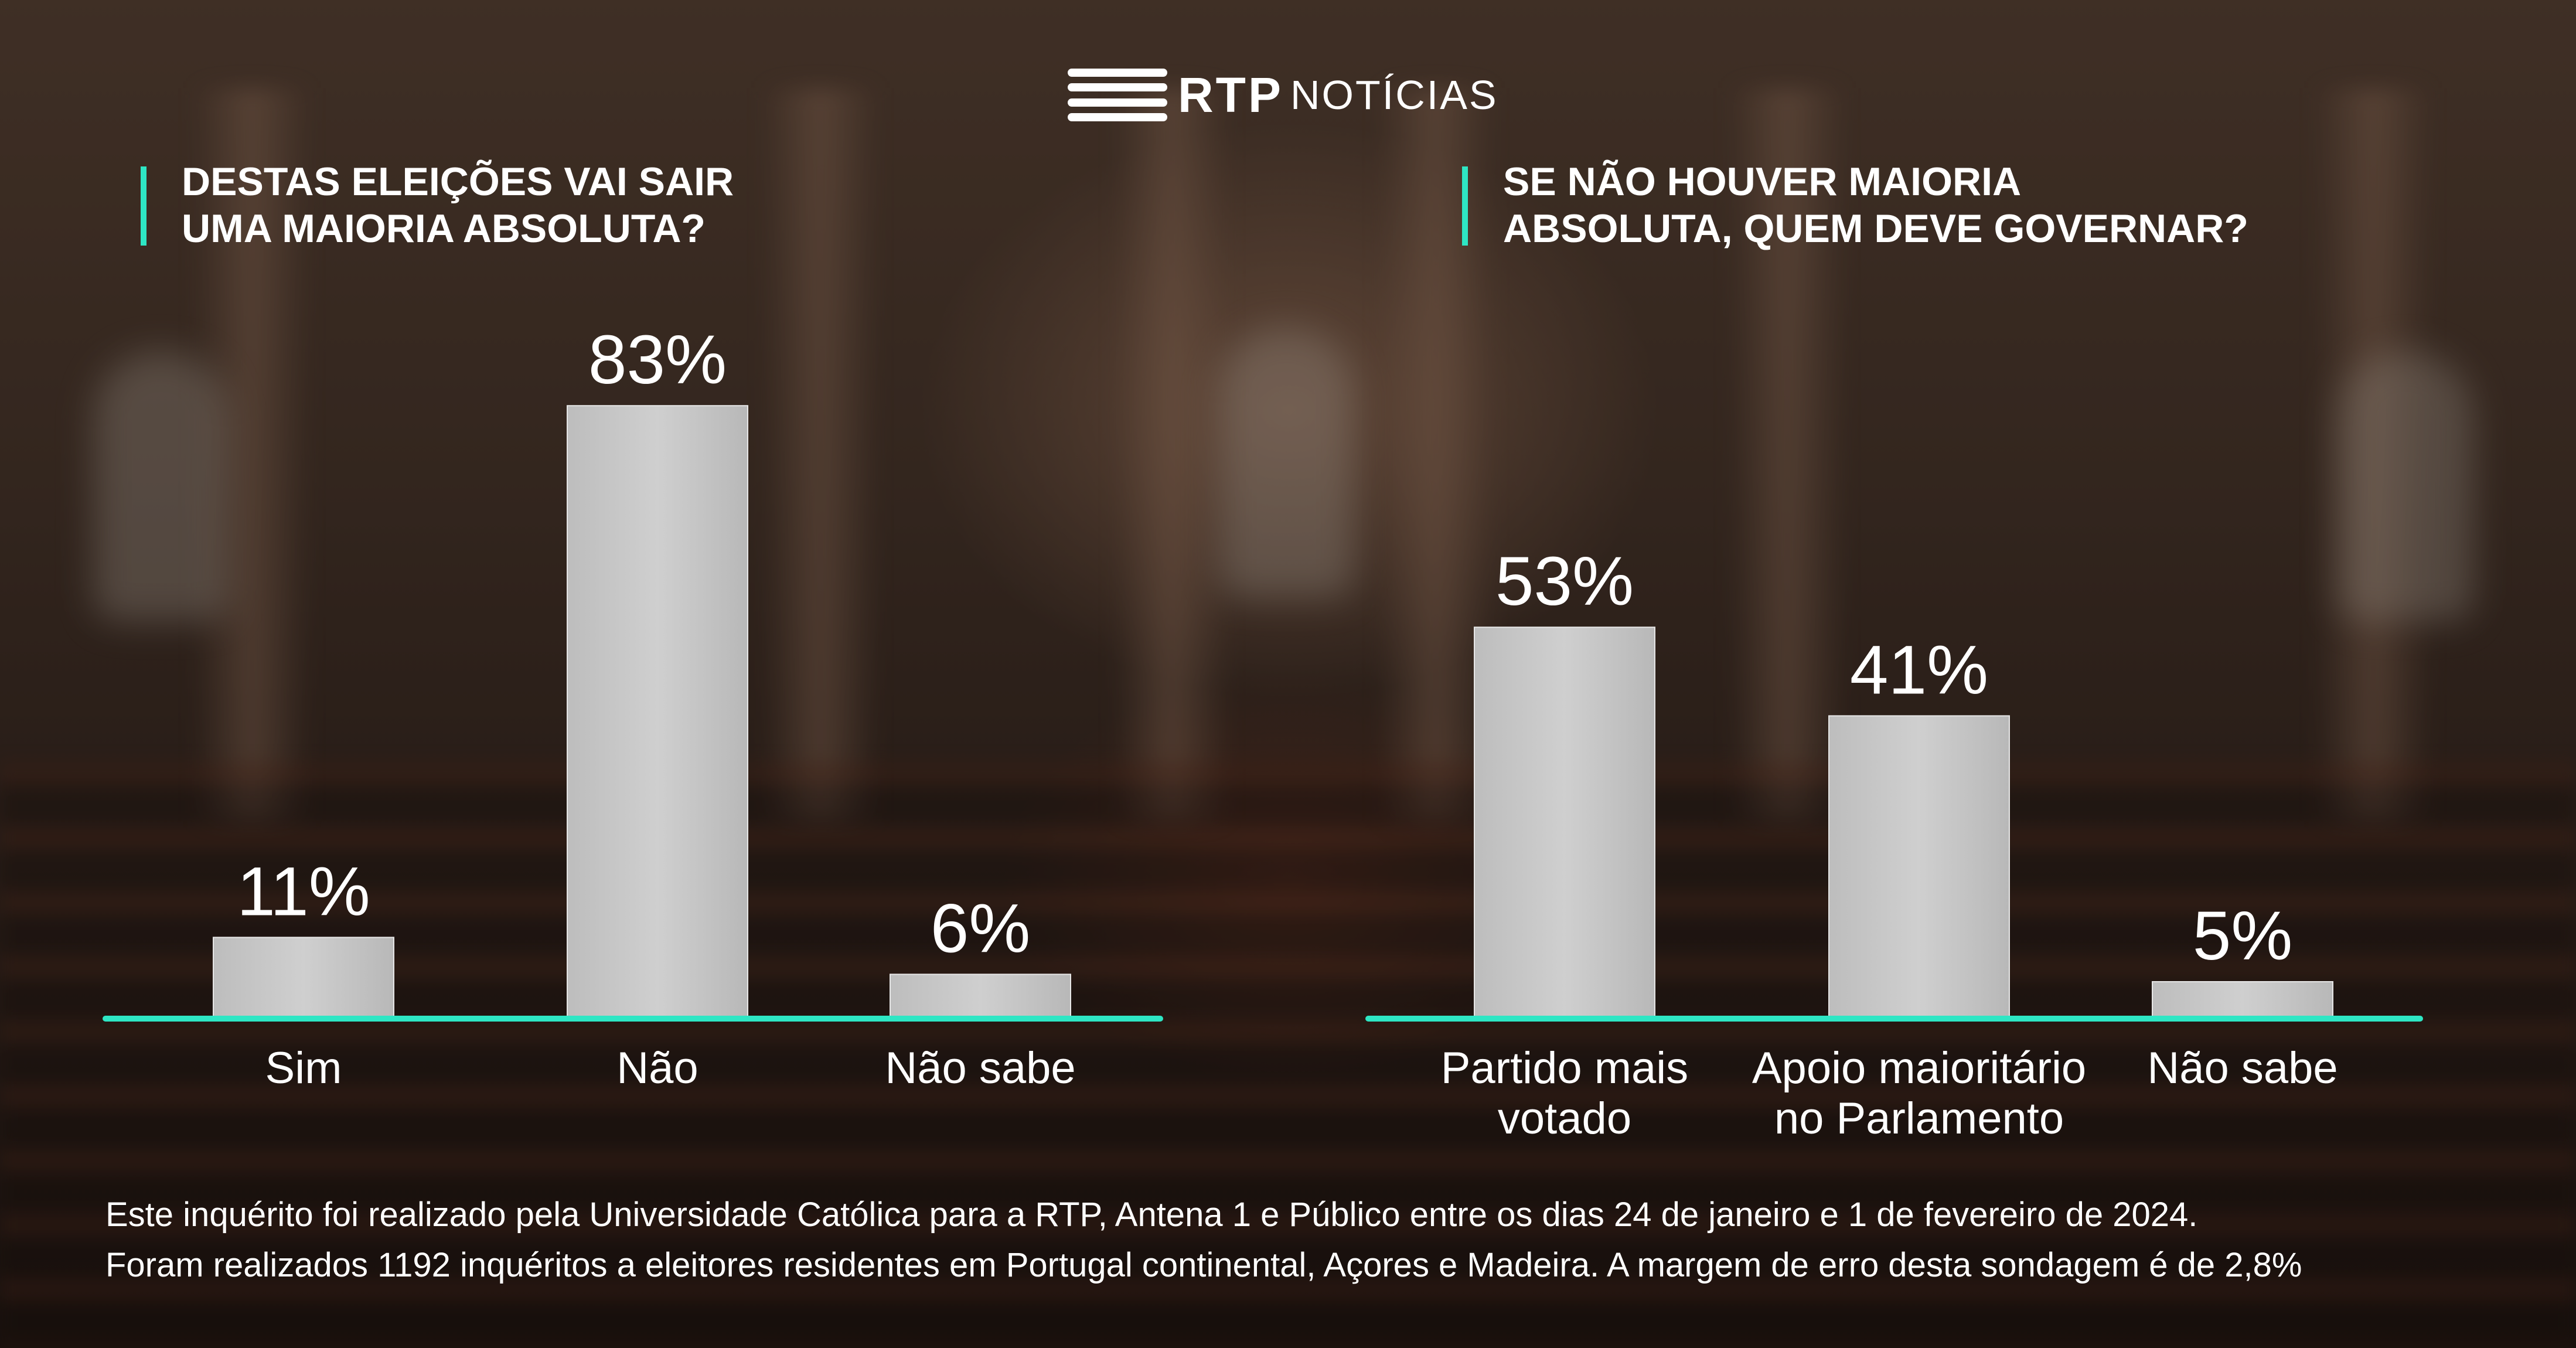  I want to click on logo-brand: RTP, so click(1230, 94).